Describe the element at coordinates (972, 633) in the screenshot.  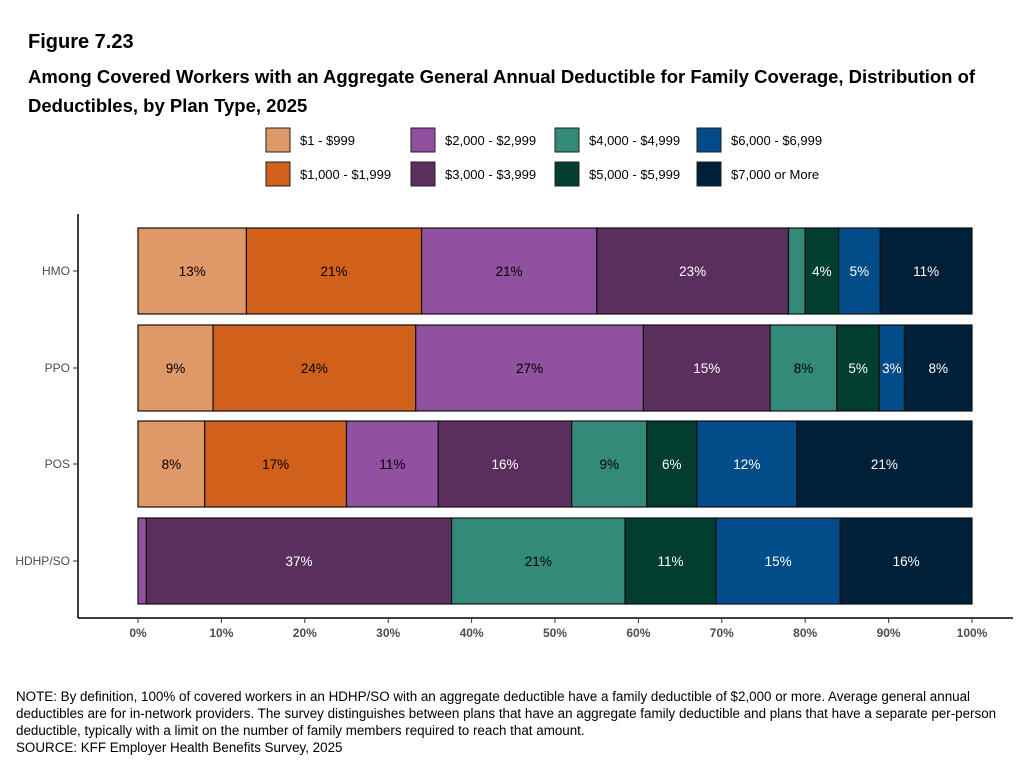
I see `x-tick-label: 100%` at that location.